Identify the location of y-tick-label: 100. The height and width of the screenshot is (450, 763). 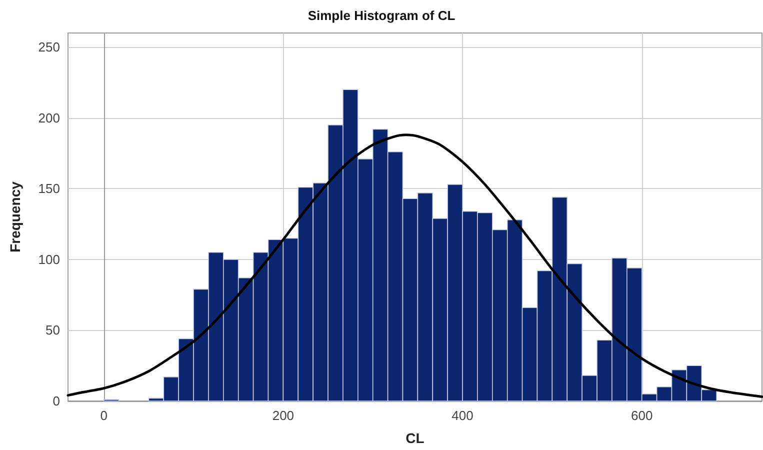
(49, 259).